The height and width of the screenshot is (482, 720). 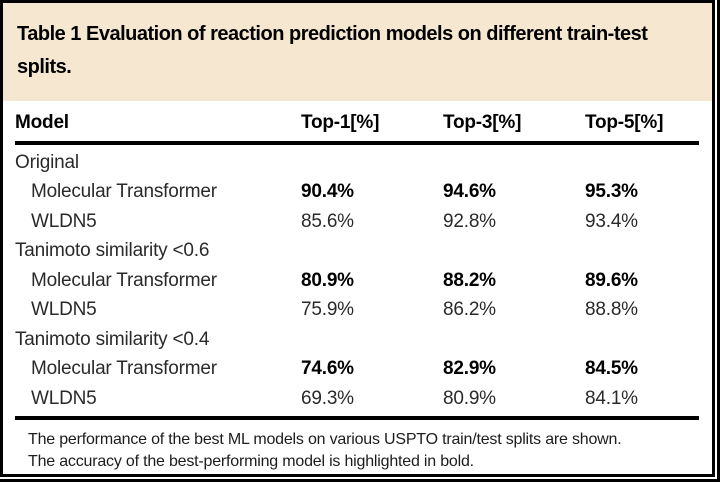 What do you see at coordinates (357, 252) in the screenshot?
I see `group-label-row: Tanimoto similarity <0.6` at bounding box center [357, 252].